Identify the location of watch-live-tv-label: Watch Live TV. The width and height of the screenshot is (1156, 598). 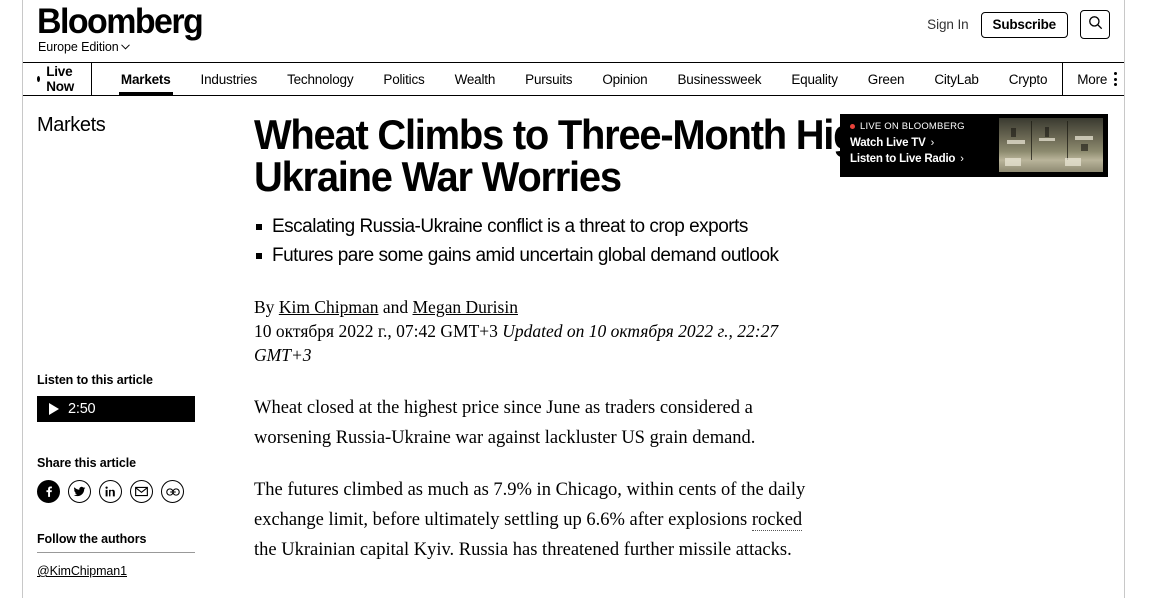
(888, 143).